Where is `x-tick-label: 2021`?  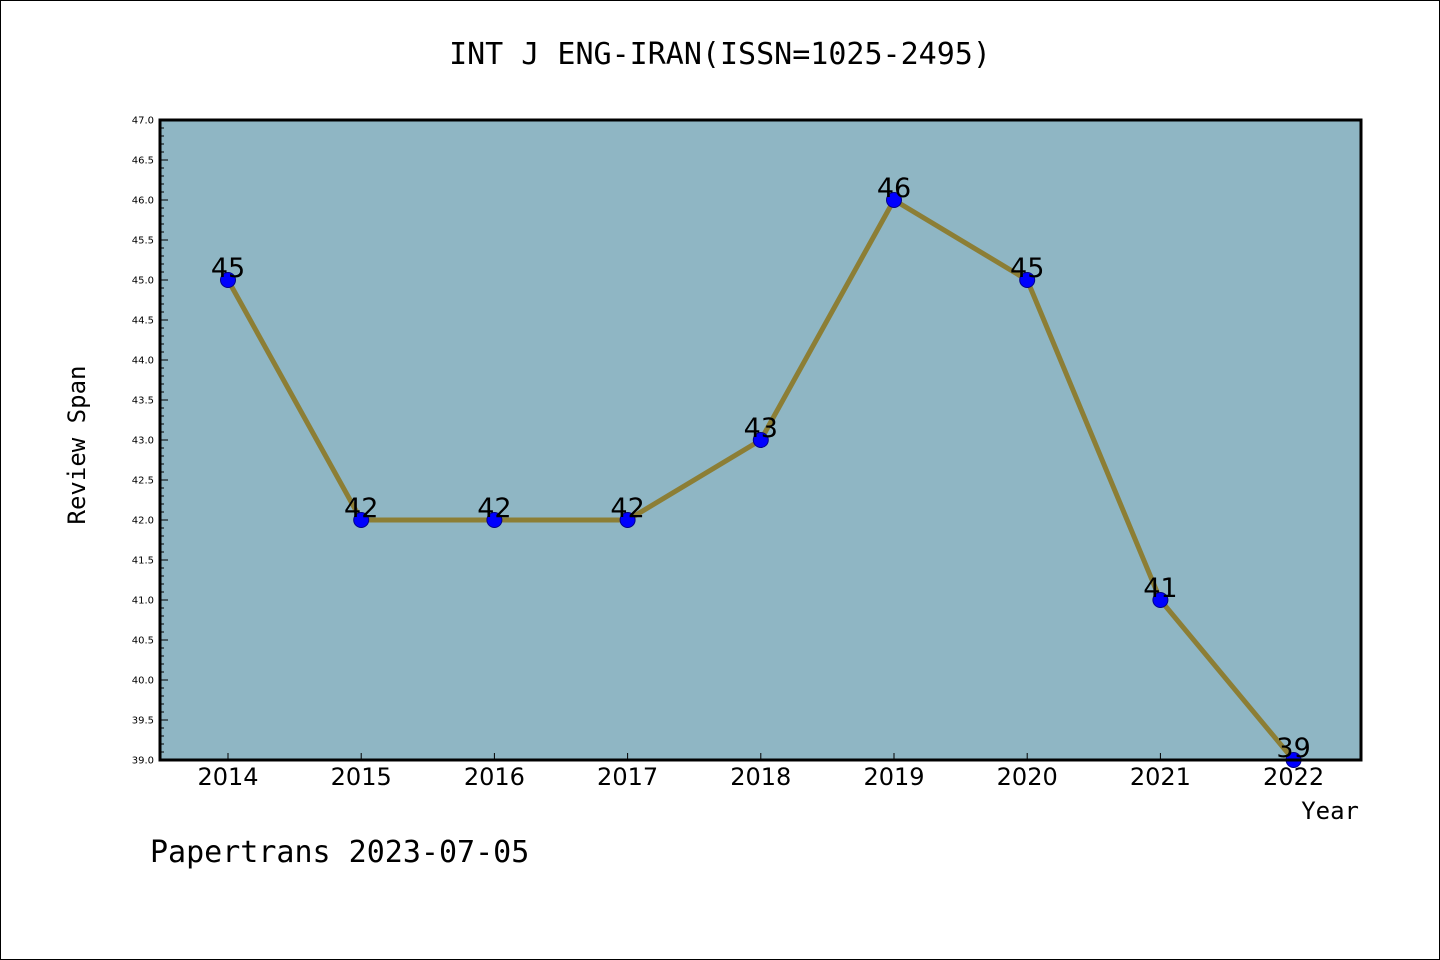 x-tick-label: 2021 is located at coordinates (1160, 777).